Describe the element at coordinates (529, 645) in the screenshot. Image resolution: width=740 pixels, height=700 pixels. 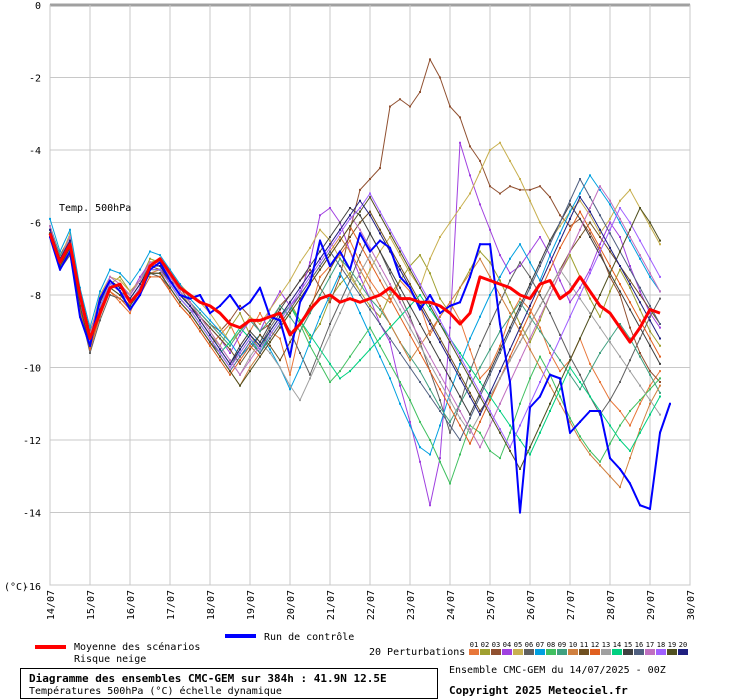
I see `perturbation-legend-number: 06` at that location.